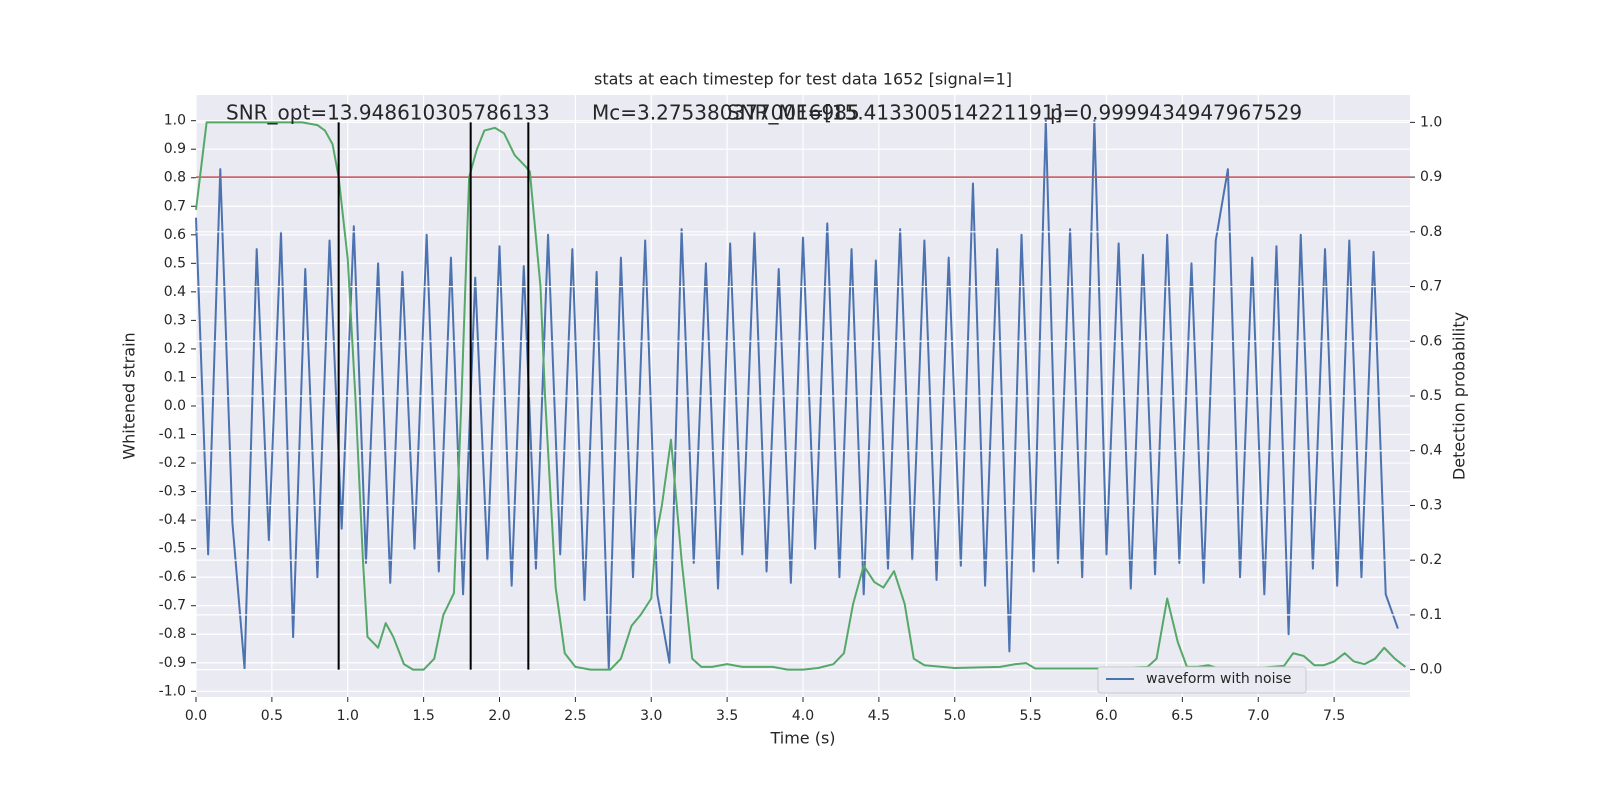 The image size is (1600, 800). Describe the element at coordinates (1431, 232) in the screenshot. I see `y2-tick-label: 0.8` at that location.